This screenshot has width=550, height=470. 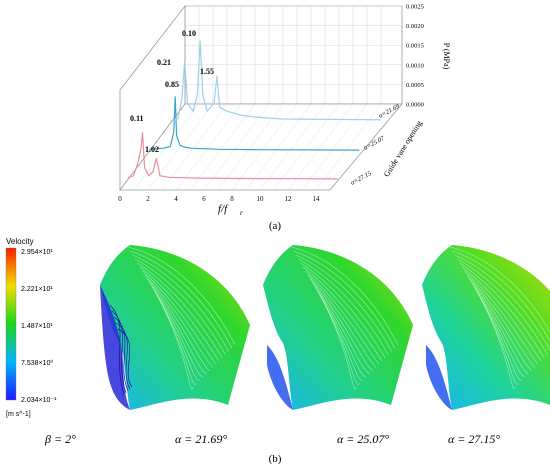 I want to click on series-layer, so click(x=254, y=110).